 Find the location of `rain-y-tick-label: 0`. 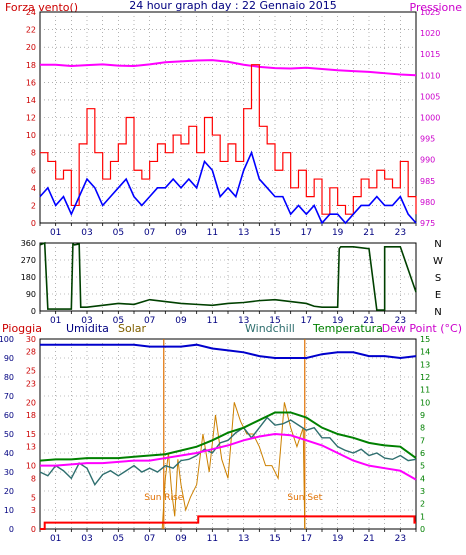

rain-y-tick-label: 0 is located at coordinates (33, 529).